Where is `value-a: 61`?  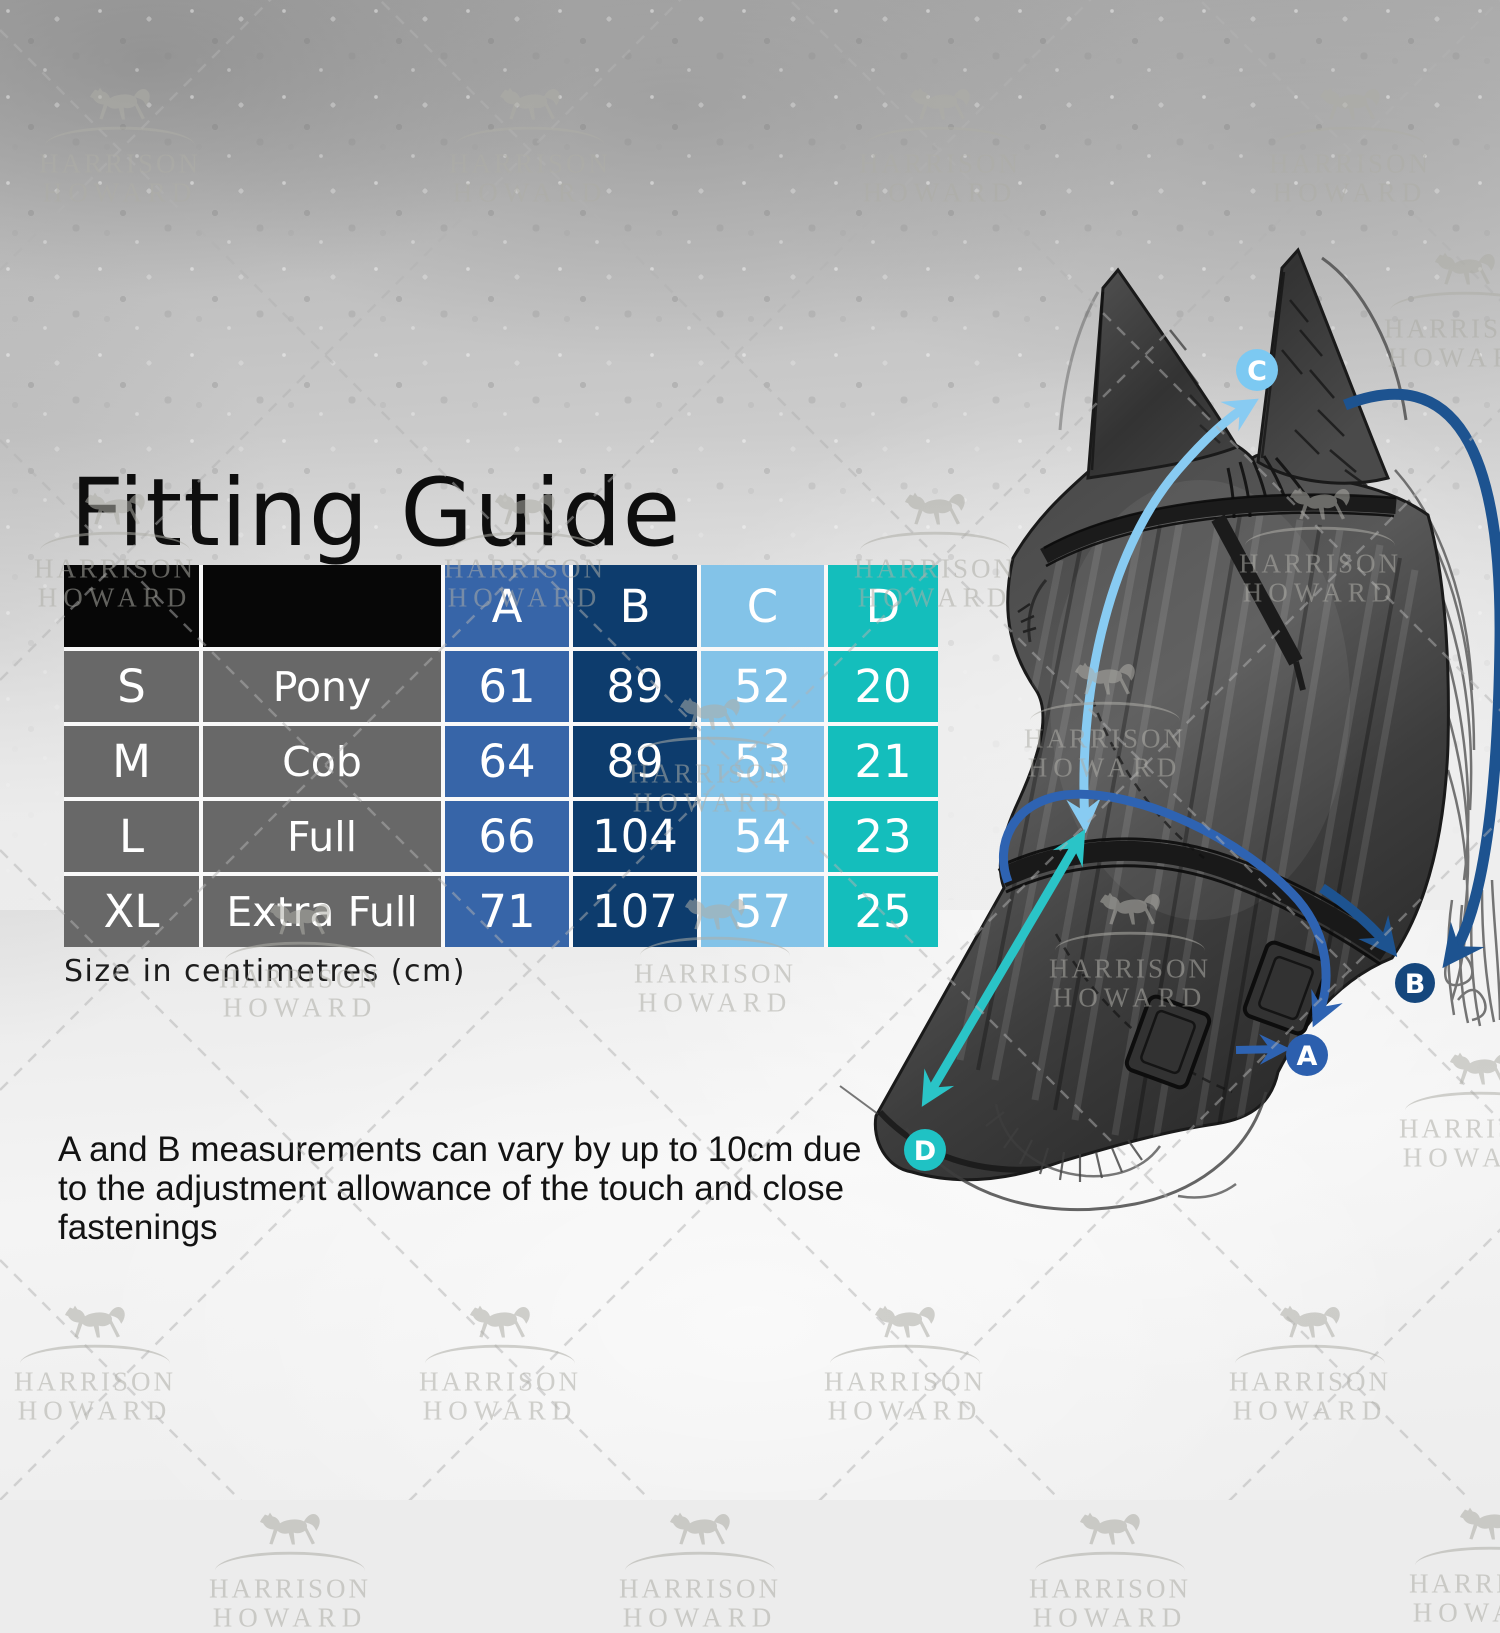 value-a: 61 is located at coordinates (507, 686).